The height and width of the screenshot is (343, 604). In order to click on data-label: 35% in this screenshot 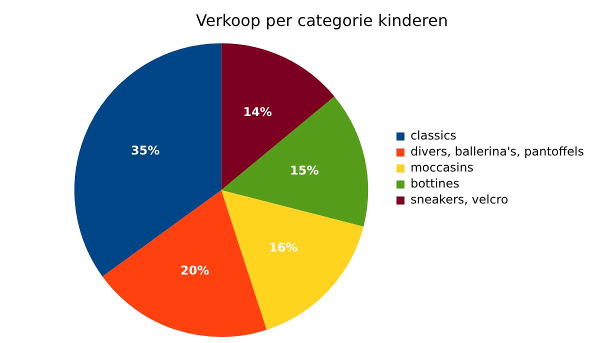, I will do `click(145, 151)`.